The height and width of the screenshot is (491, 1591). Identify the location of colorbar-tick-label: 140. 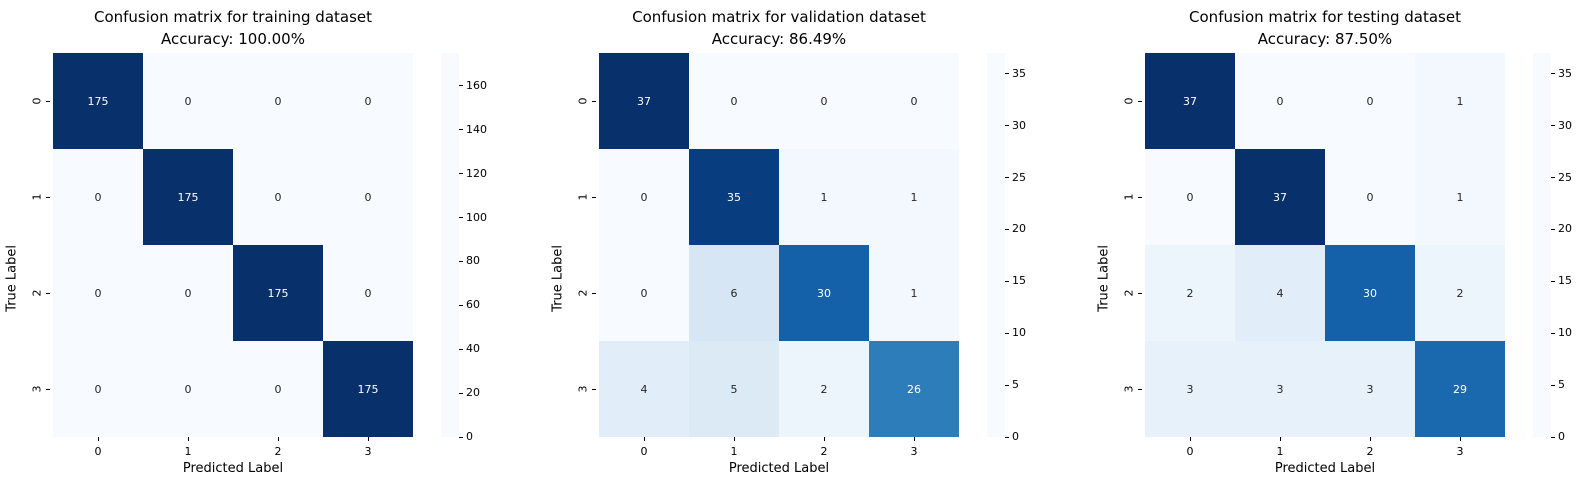
(476, 129).